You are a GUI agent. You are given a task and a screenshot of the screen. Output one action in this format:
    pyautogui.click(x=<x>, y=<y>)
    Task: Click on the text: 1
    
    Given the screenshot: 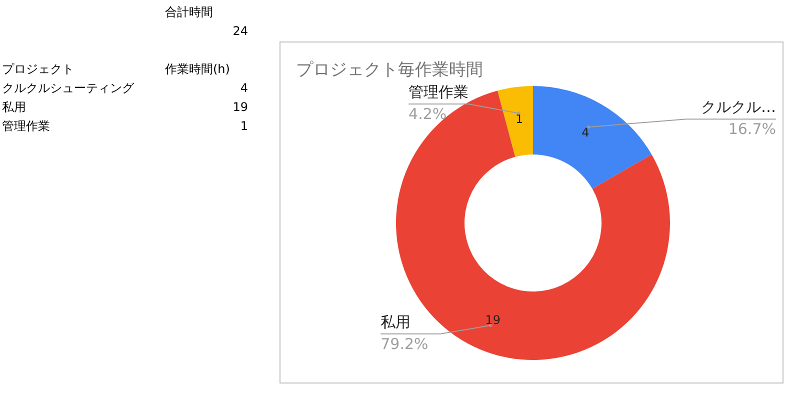 What is the action you would take?
    pyautogui.click(x=244, y=126)
    